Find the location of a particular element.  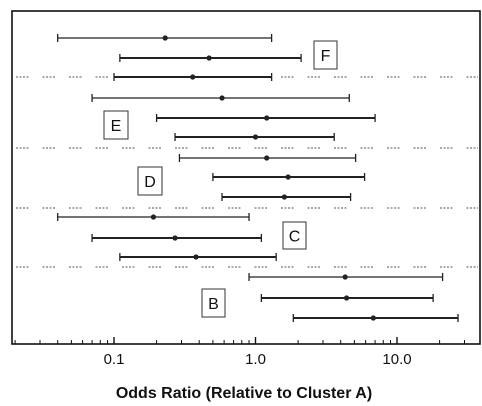

row-b-2-estimate-point is located at coordinates (346, 298).